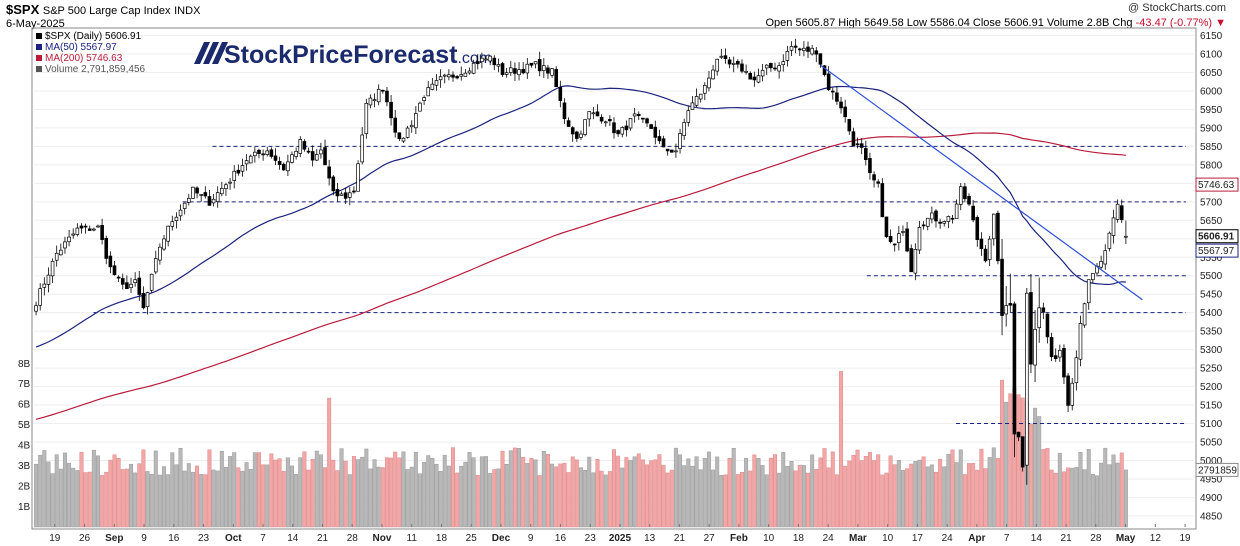  What do you see at coordinates (24, 466) in the screenshot?
I see `volume-tick-label: 3B` at bounding box center [24, 466].